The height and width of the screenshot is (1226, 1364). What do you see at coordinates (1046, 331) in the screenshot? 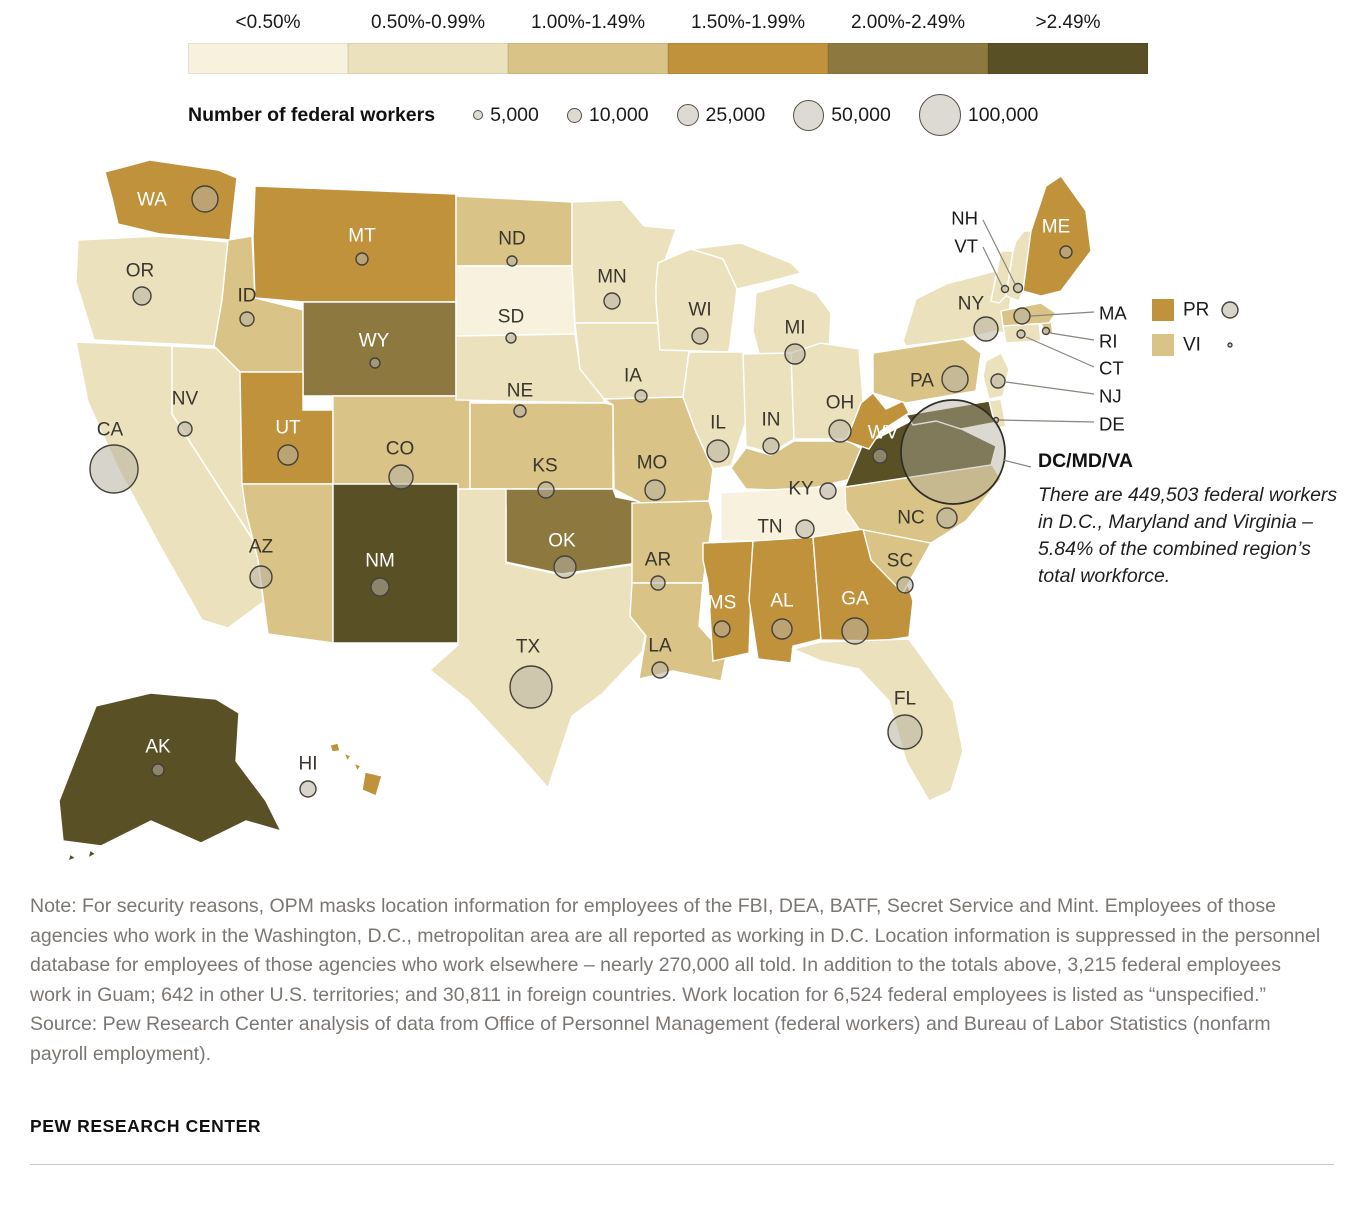
I see `workers-circle-RI` at bounding box center [1046, 331].